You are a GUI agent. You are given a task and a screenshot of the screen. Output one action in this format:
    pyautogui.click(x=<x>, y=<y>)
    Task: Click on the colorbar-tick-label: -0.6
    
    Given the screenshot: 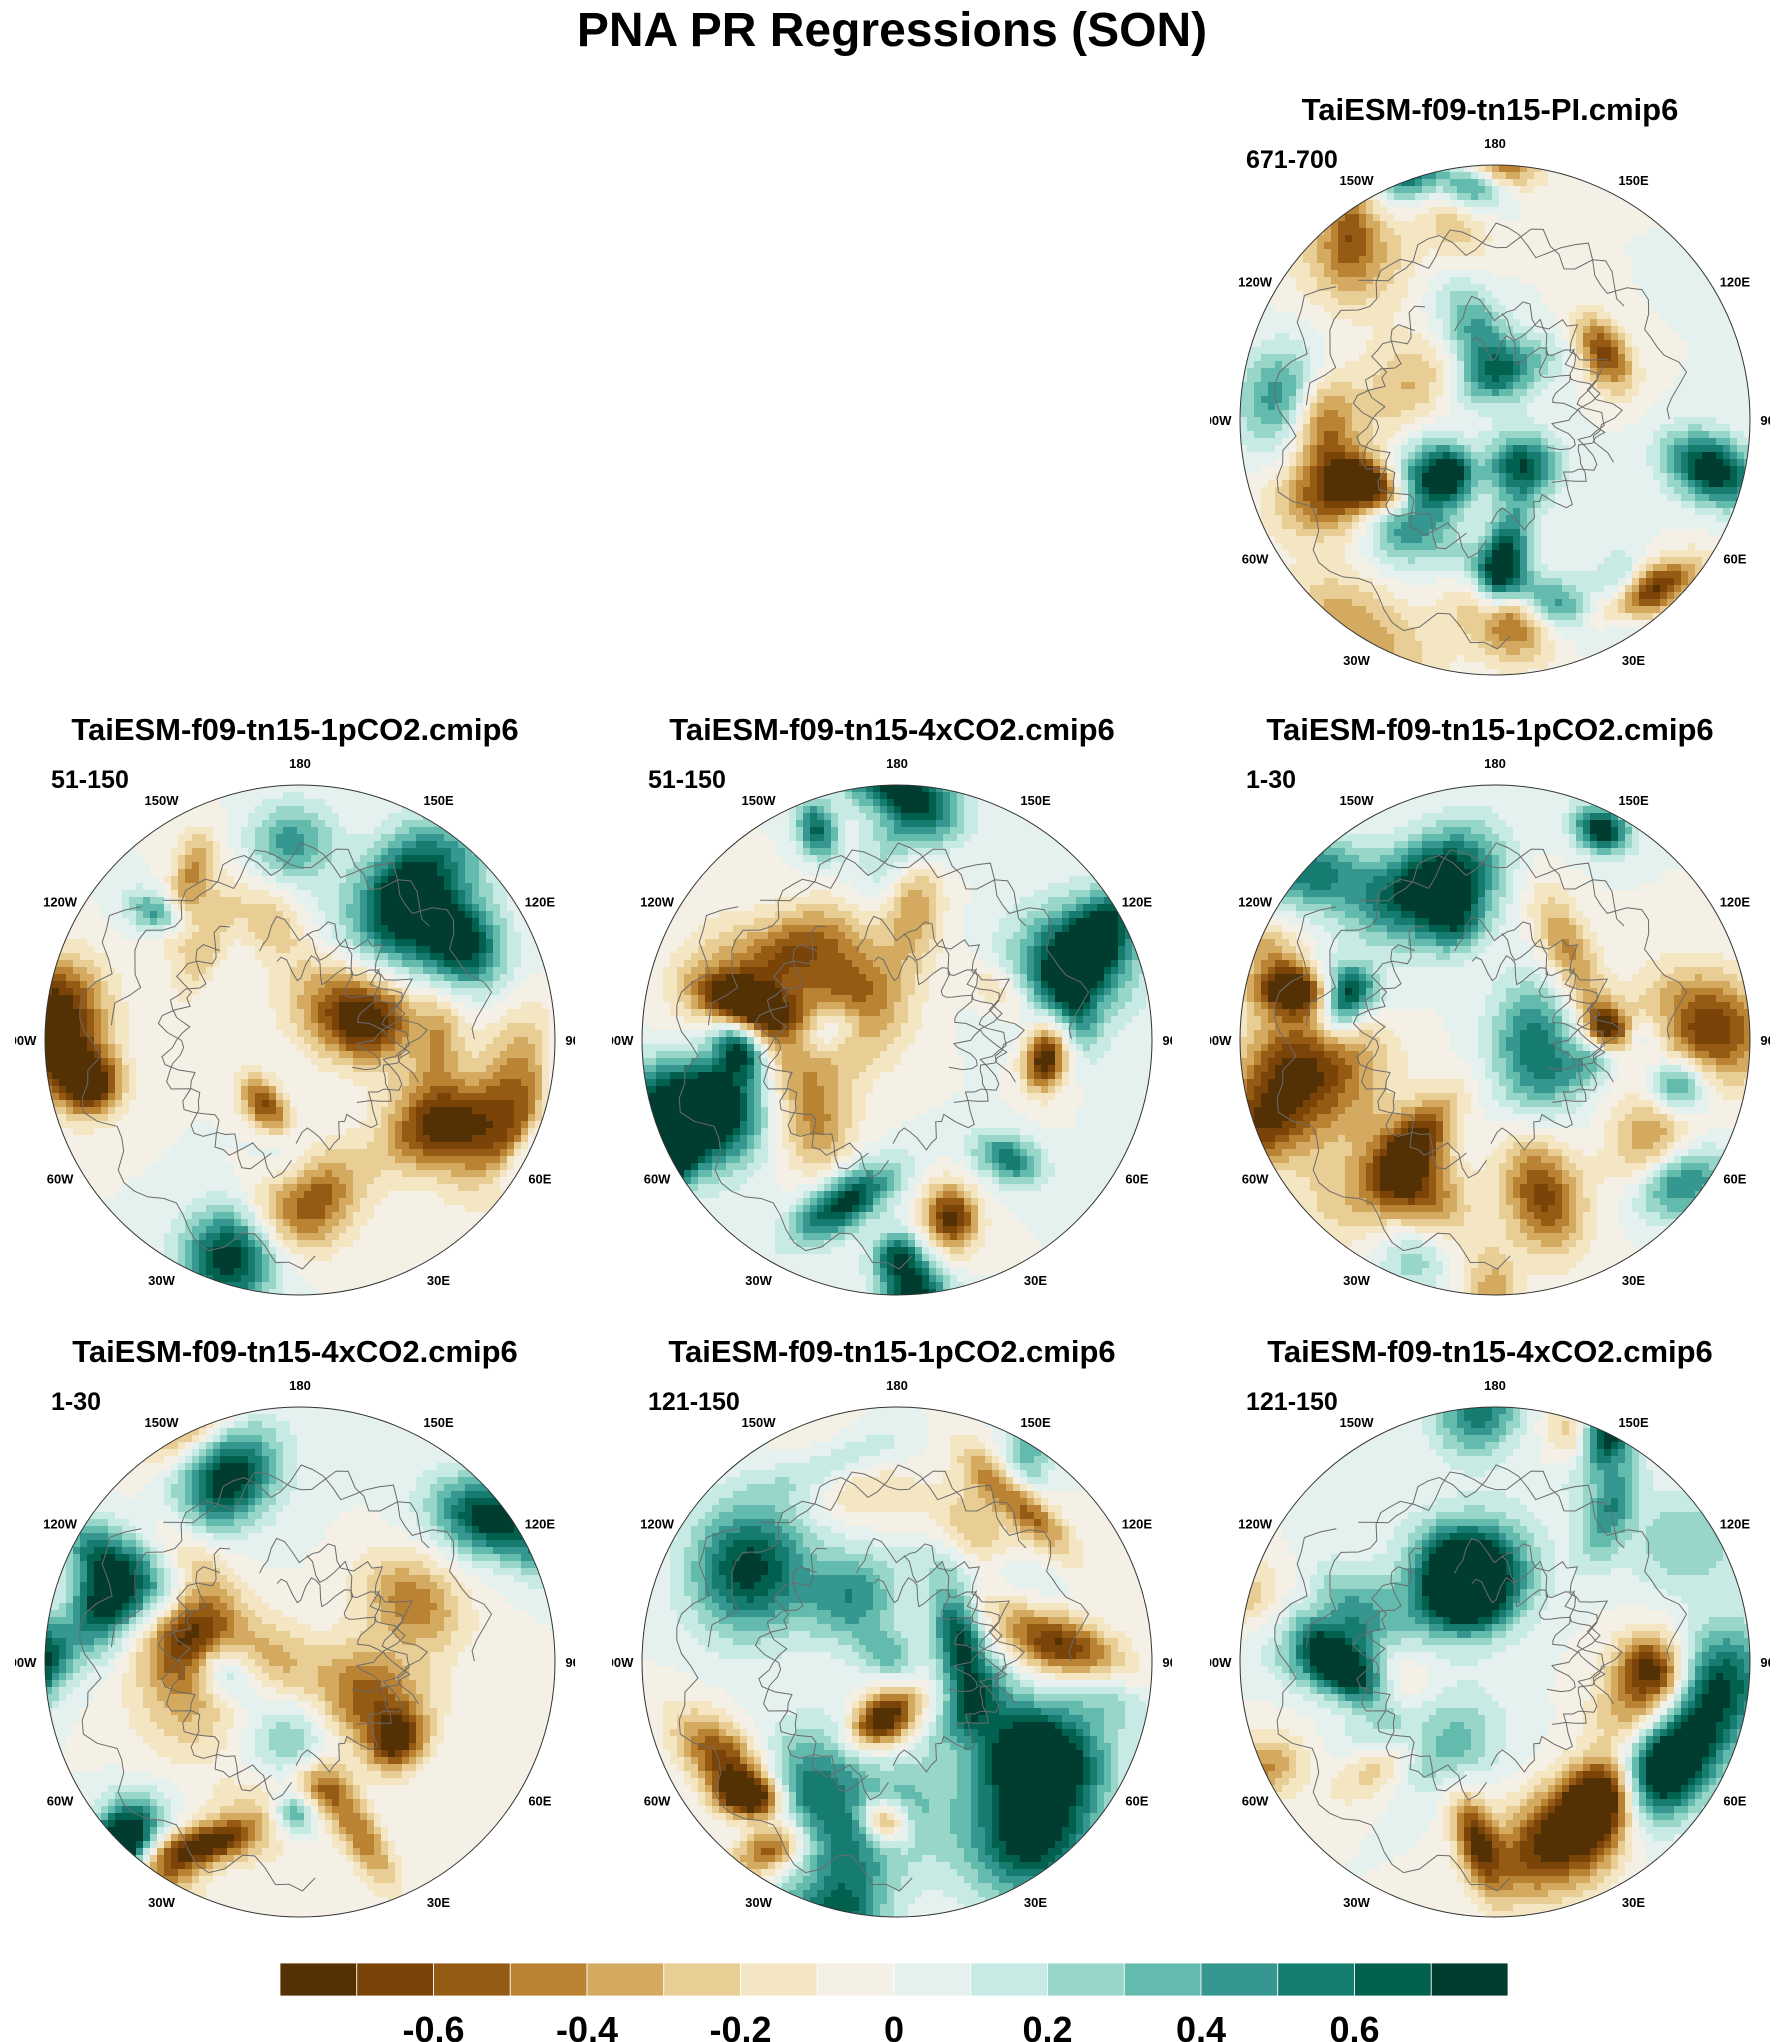 What is the action you would take?
    pyautogui.click(x=433, y=2025)
    